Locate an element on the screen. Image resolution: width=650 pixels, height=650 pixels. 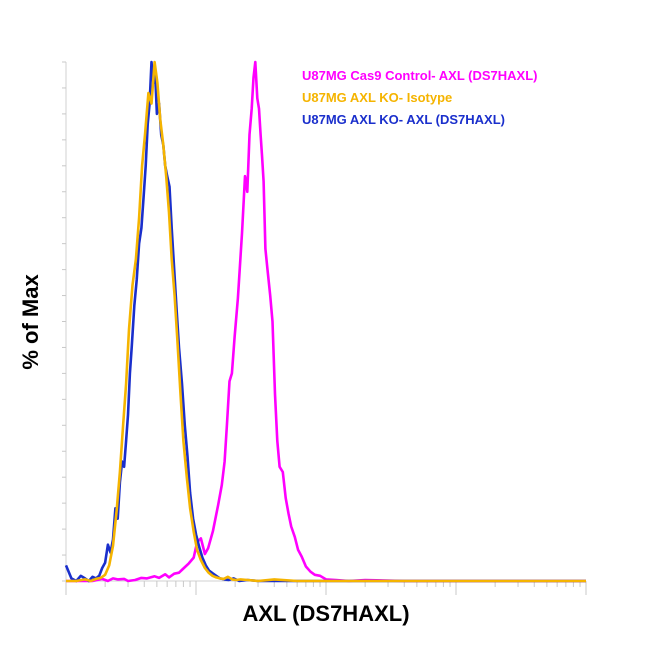
y-axis-ticks is located at coordinates (64, 321).